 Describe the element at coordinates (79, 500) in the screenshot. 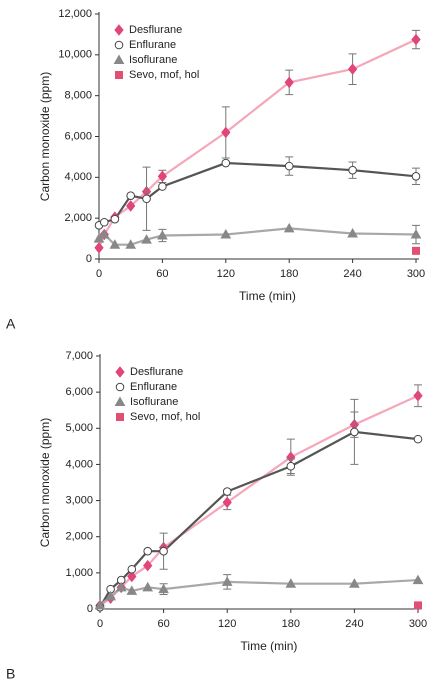

I see `y-tick-label: 3,000` at that location.